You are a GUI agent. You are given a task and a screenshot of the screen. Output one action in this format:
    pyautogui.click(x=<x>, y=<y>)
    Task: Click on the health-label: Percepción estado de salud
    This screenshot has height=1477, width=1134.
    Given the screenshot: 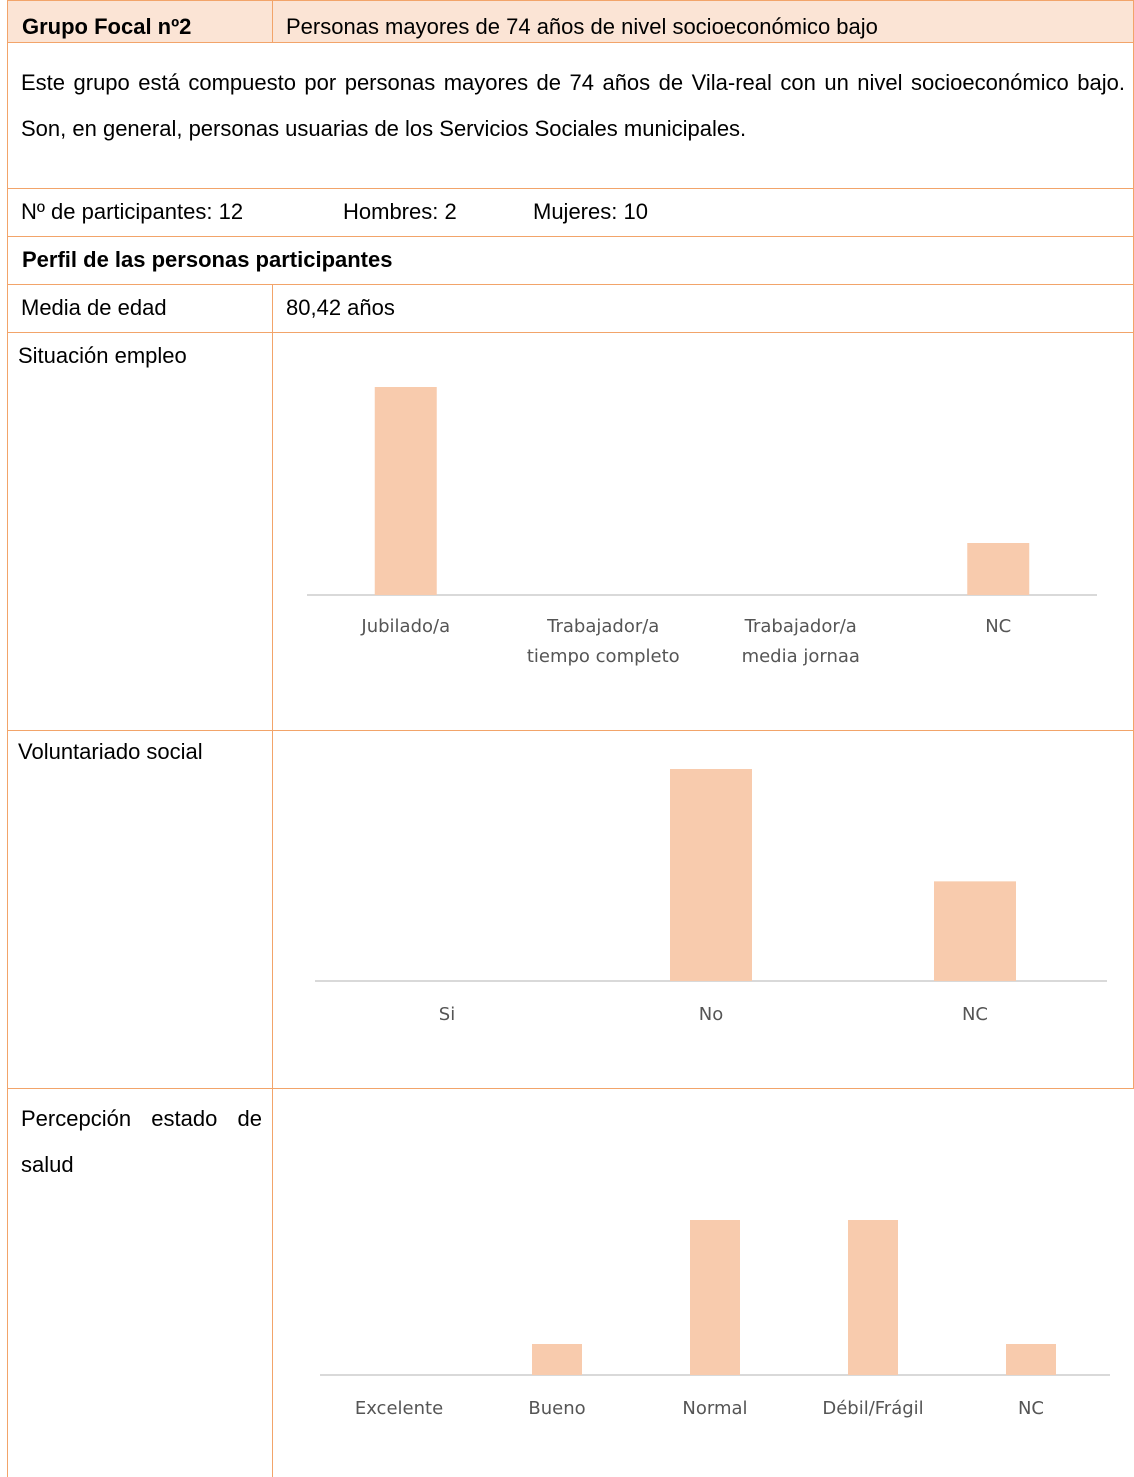 What is the action you would take?
    pyautogui.click(x=141, y=1141)
    